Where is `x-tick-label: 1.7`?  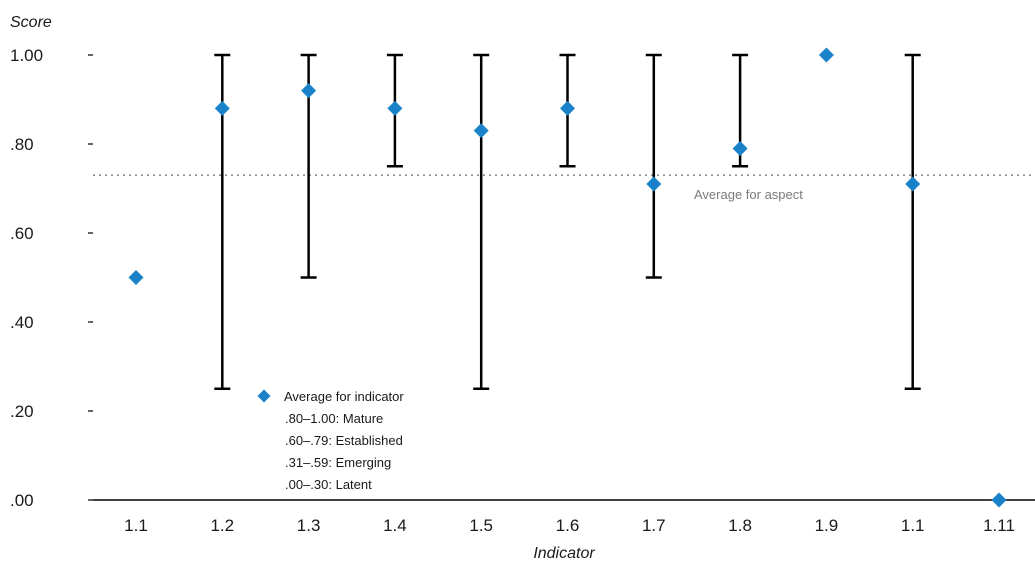
x-tick-label: 1.7 is located at coordinates (654, 525).